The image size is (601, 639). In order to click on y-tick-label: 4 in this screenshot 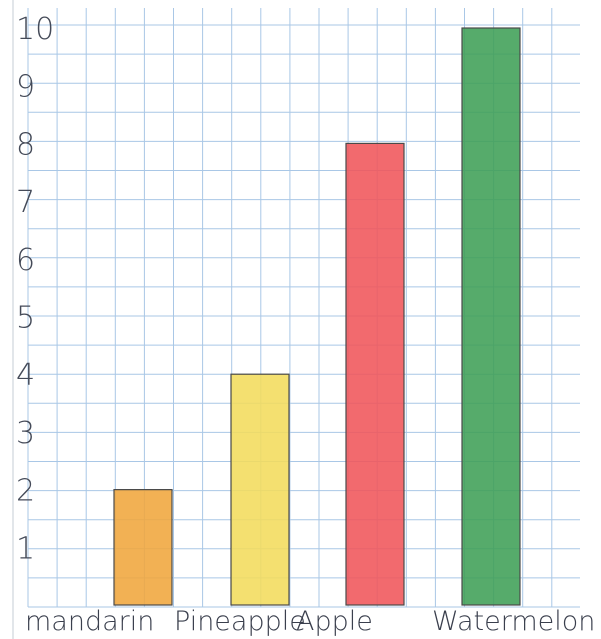, I will do `click(25, 375)`.